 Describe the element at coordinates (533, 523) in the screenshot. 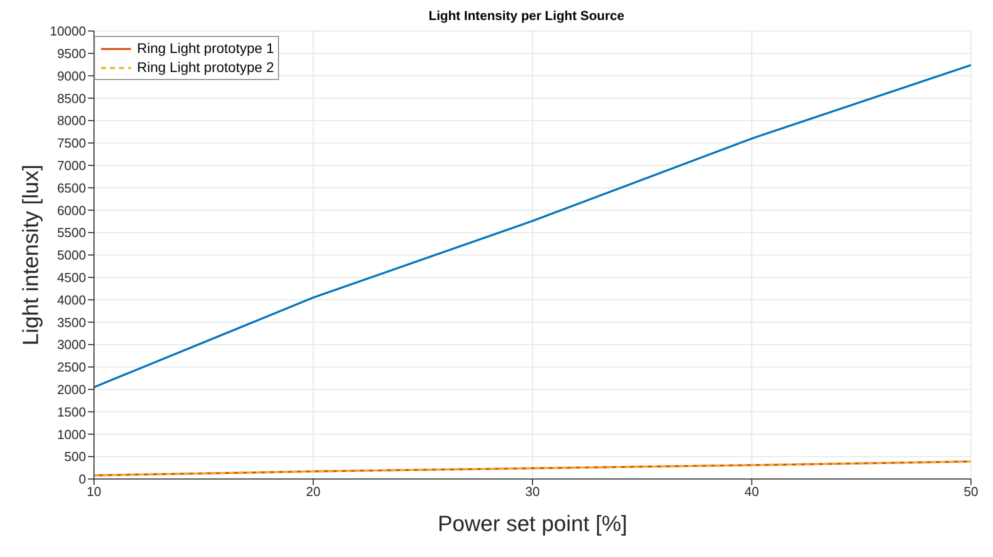

I see `x-axis-title: Power set point [%]` at that location.